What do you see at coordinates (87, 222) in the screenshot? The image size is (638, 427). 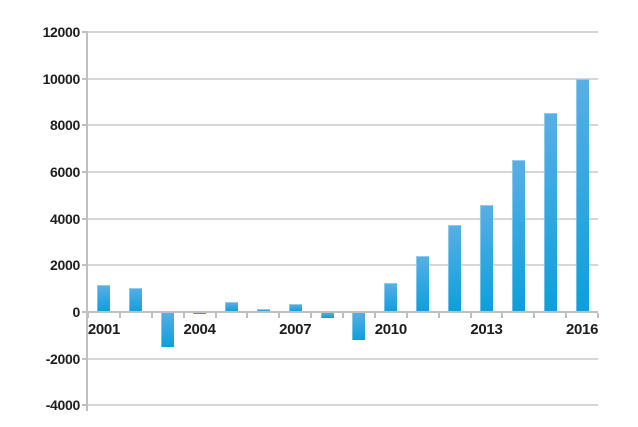 I see `y-axis-line` at bounding box center [87, 222].